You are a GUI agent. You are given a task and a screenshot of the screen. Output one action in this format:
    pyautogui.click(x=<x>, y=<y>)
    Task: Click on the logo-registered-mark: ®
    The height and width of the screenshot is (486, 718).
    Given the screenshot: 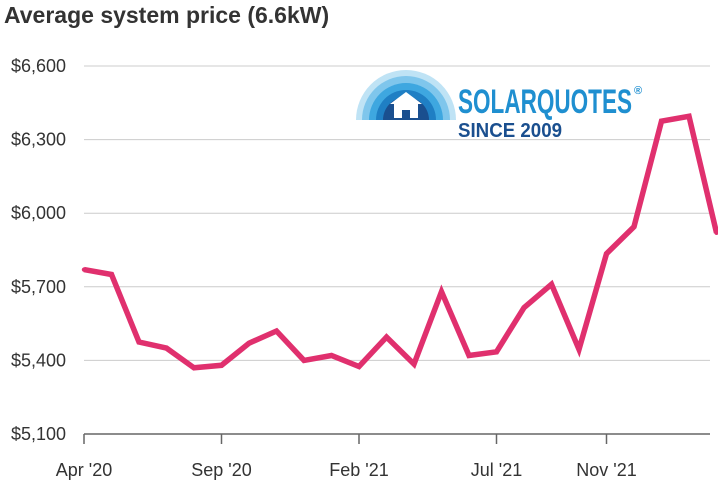 What is the action you would take?
    pyautogui.click(x=638, y=91)
    